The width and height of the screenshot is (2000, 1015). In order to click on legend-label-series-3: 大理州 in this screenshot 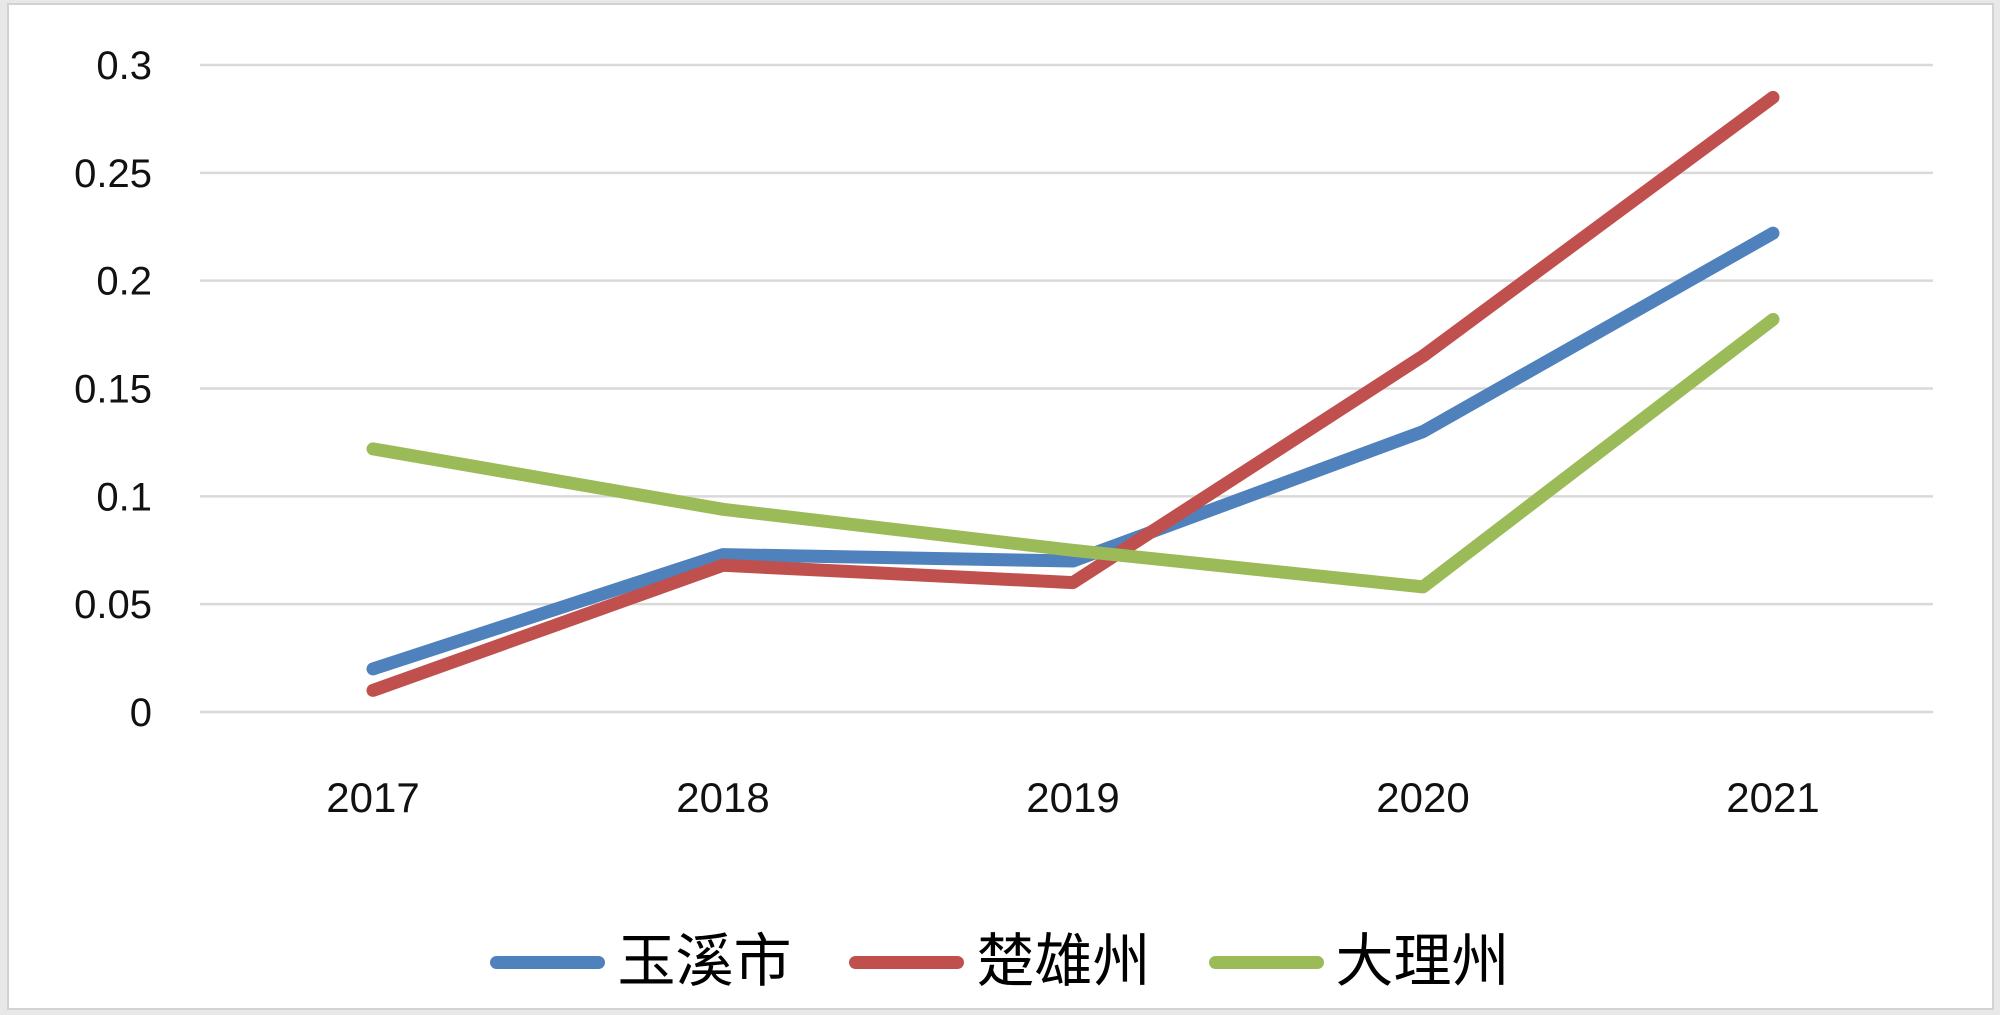, I will do `click(1422, 961)`.